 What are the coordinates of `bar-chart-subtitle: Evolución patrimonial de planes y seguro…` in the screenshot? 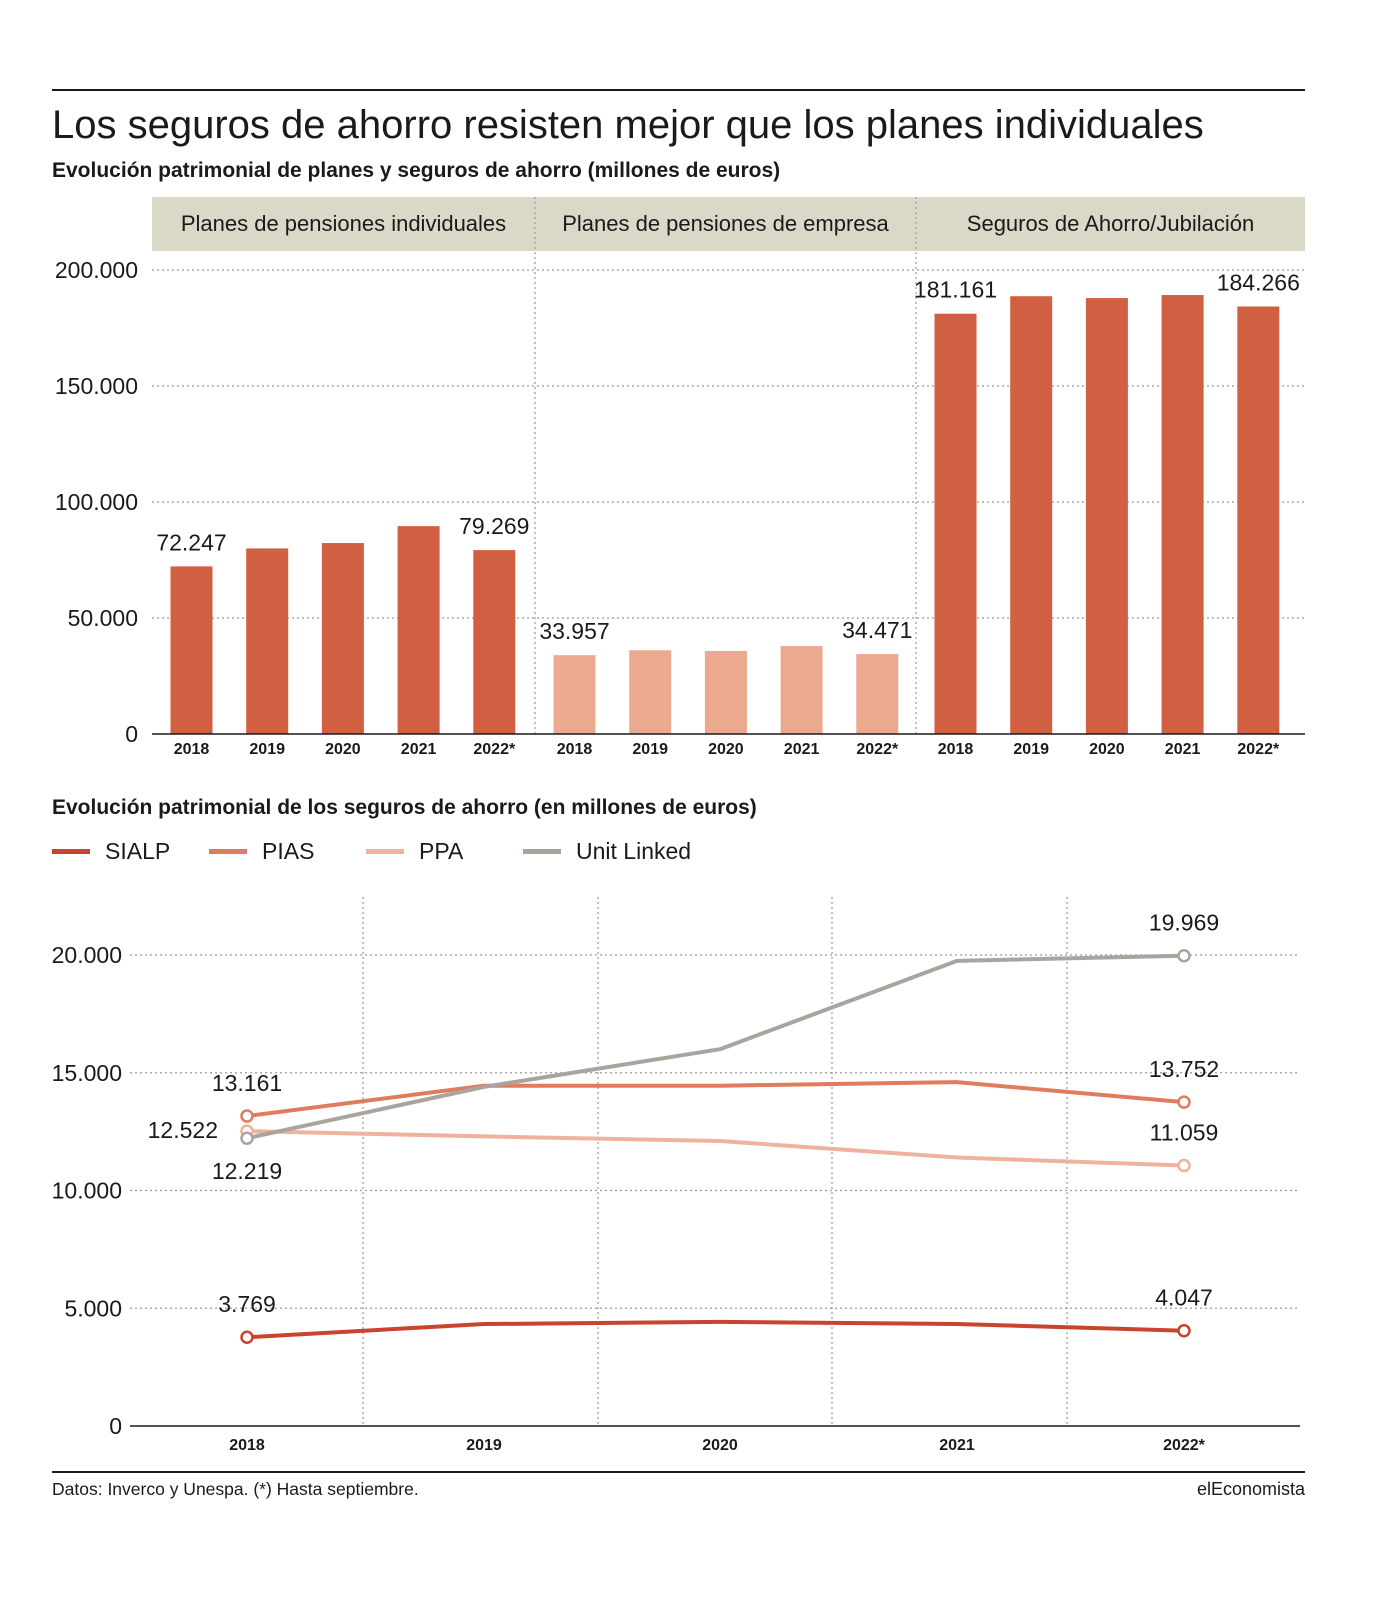 It's located at (416, 170).